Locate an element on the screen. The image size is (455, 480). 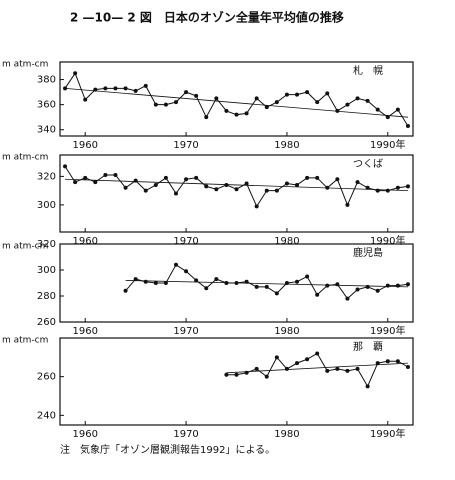
station-label: 那 覇 is located at coordinates (368, 347).